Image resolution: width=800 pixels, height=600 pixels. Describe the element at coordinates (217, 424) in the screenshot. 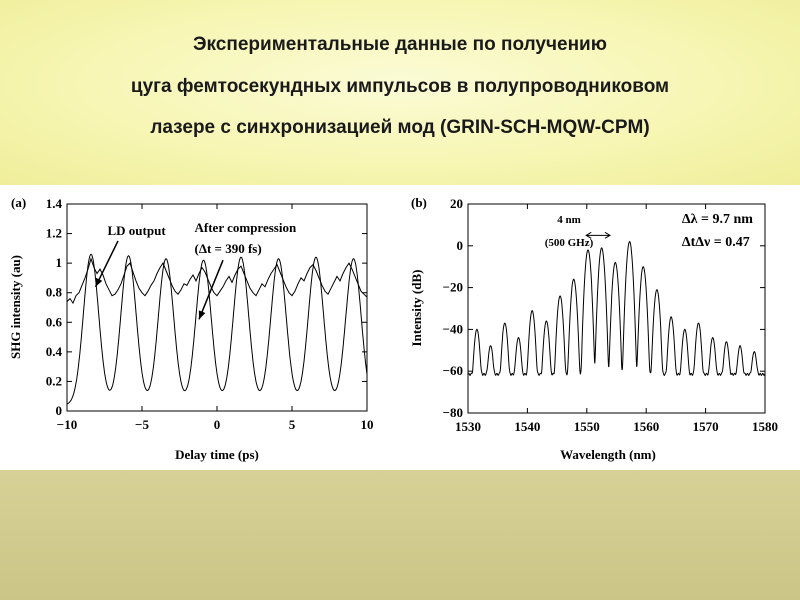

I see `chart-a-x-tick-label: 0` at that location.